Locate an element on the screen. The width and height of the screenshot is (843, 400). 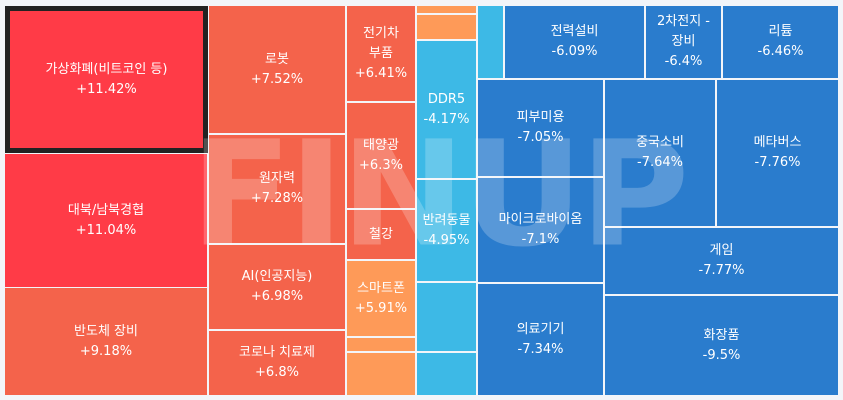
treemap-tile: DDR5 -4.17% is located at coordinates (446, 109).